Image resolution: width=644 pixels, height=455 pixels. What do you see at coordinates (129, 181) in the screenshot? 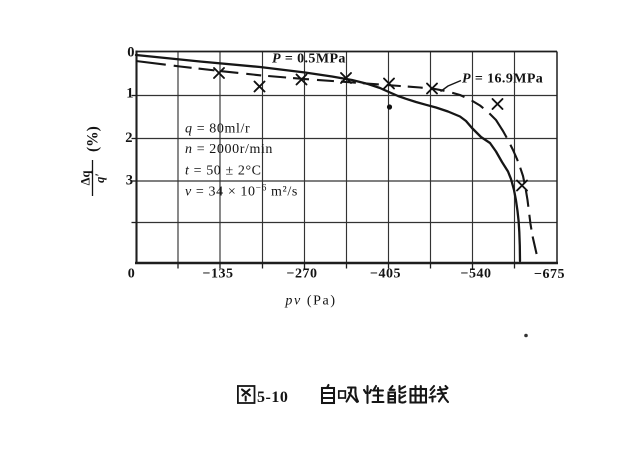
I see `svg-text: 3` at bounding box center [129, 181].